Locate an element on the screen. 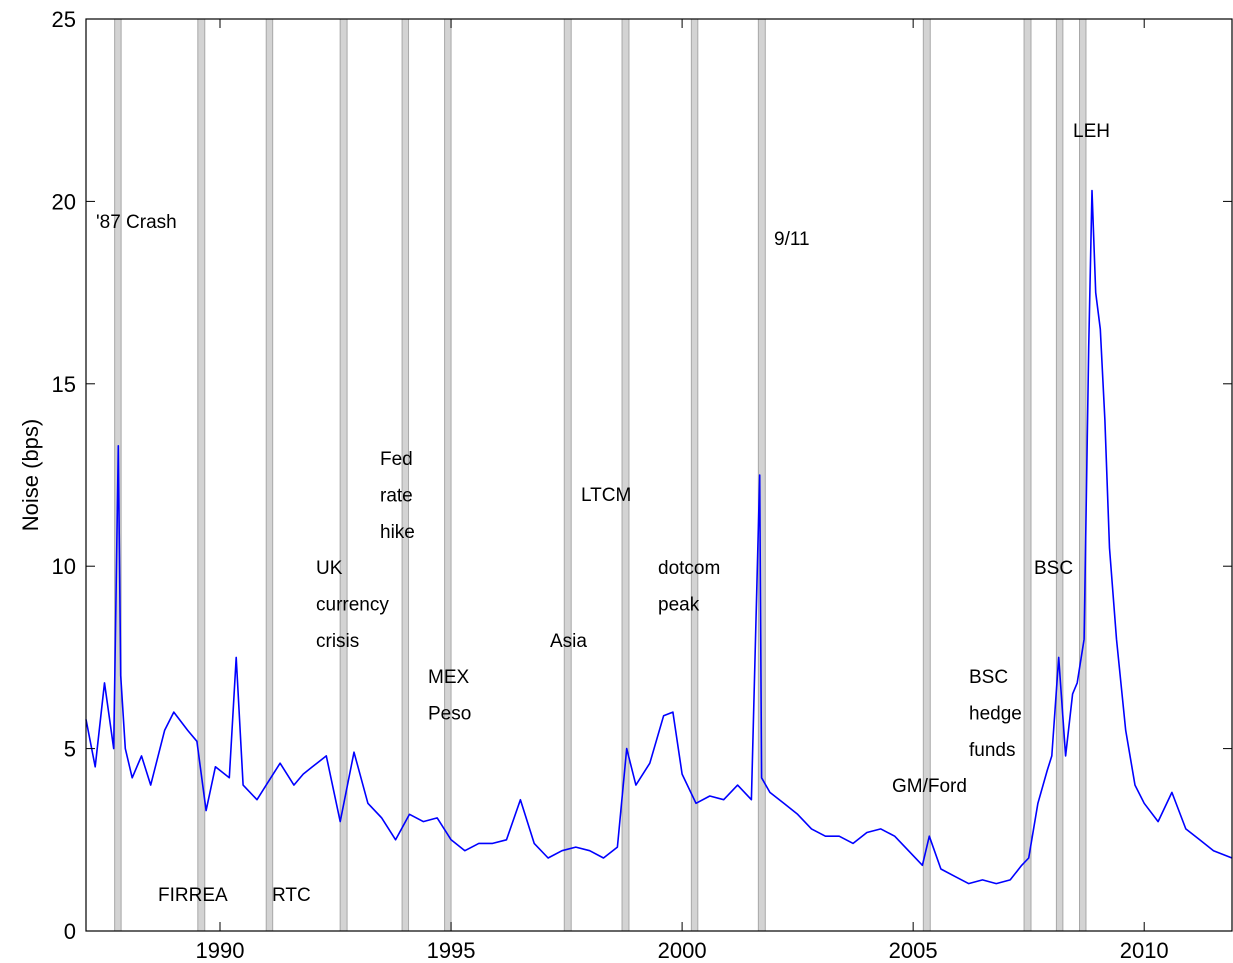 The height and width of the screenshot is (963, 1233). y-tick-label: 0 is located at coordinates (70, 931).